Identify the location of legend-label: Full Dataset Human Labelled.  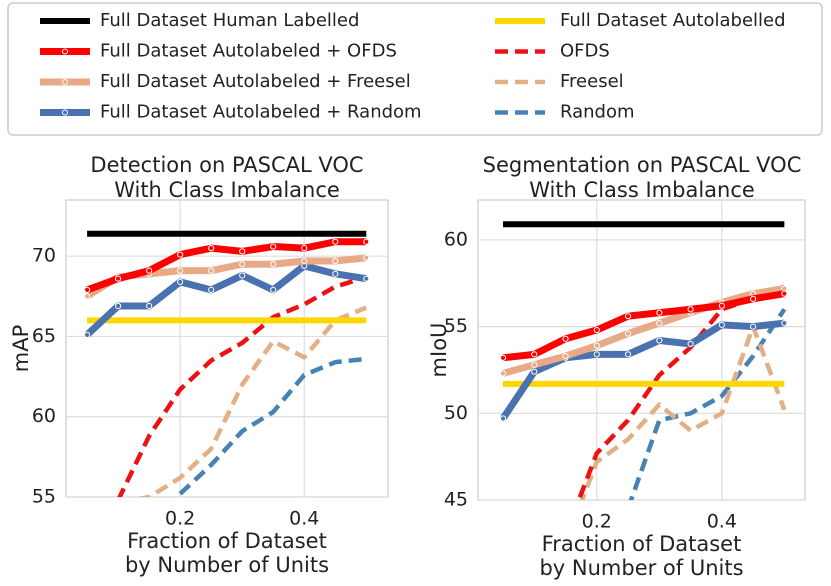
(229, 20).